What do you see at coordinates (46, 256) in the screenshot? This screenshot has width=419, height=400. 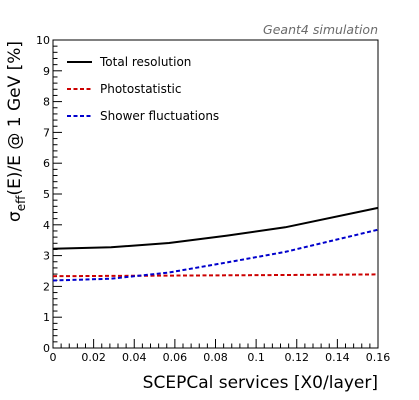 I see `y-tick-label: 3` at bounding box center [46, 256].